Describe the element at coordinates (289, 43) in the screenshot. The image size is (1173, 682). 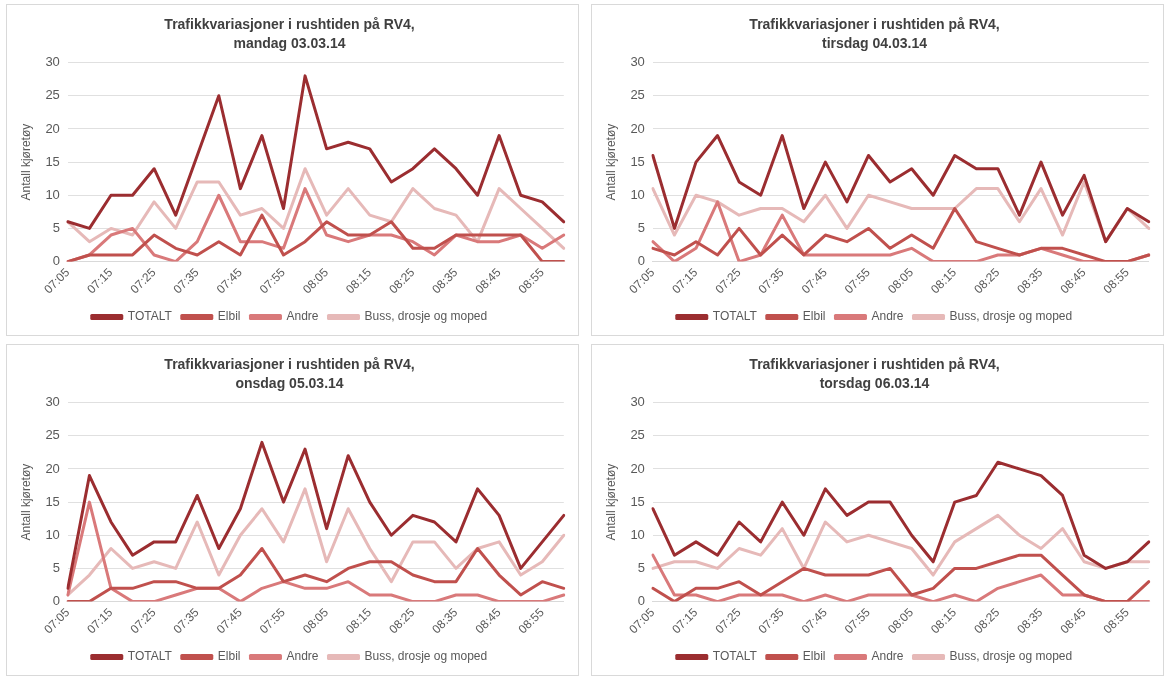
I see `chart-subtitle: mandag 03.03.14` at that location.